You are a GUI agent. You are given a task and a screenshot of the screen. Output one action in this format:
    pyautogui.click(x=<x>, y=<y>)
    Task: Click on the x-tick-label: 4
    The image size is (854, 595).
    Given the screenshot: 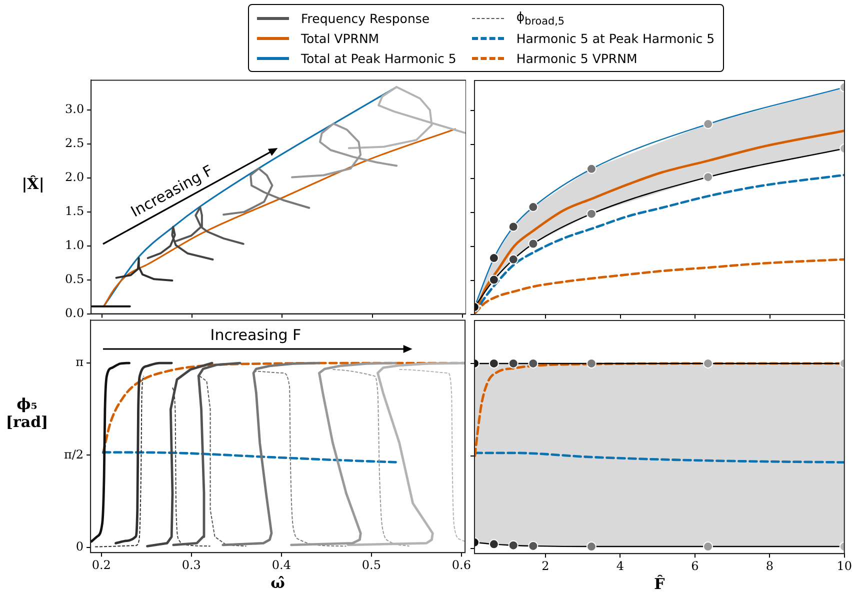 What is the action you would take?
    pyautogui.click(x=620, y=565)
    